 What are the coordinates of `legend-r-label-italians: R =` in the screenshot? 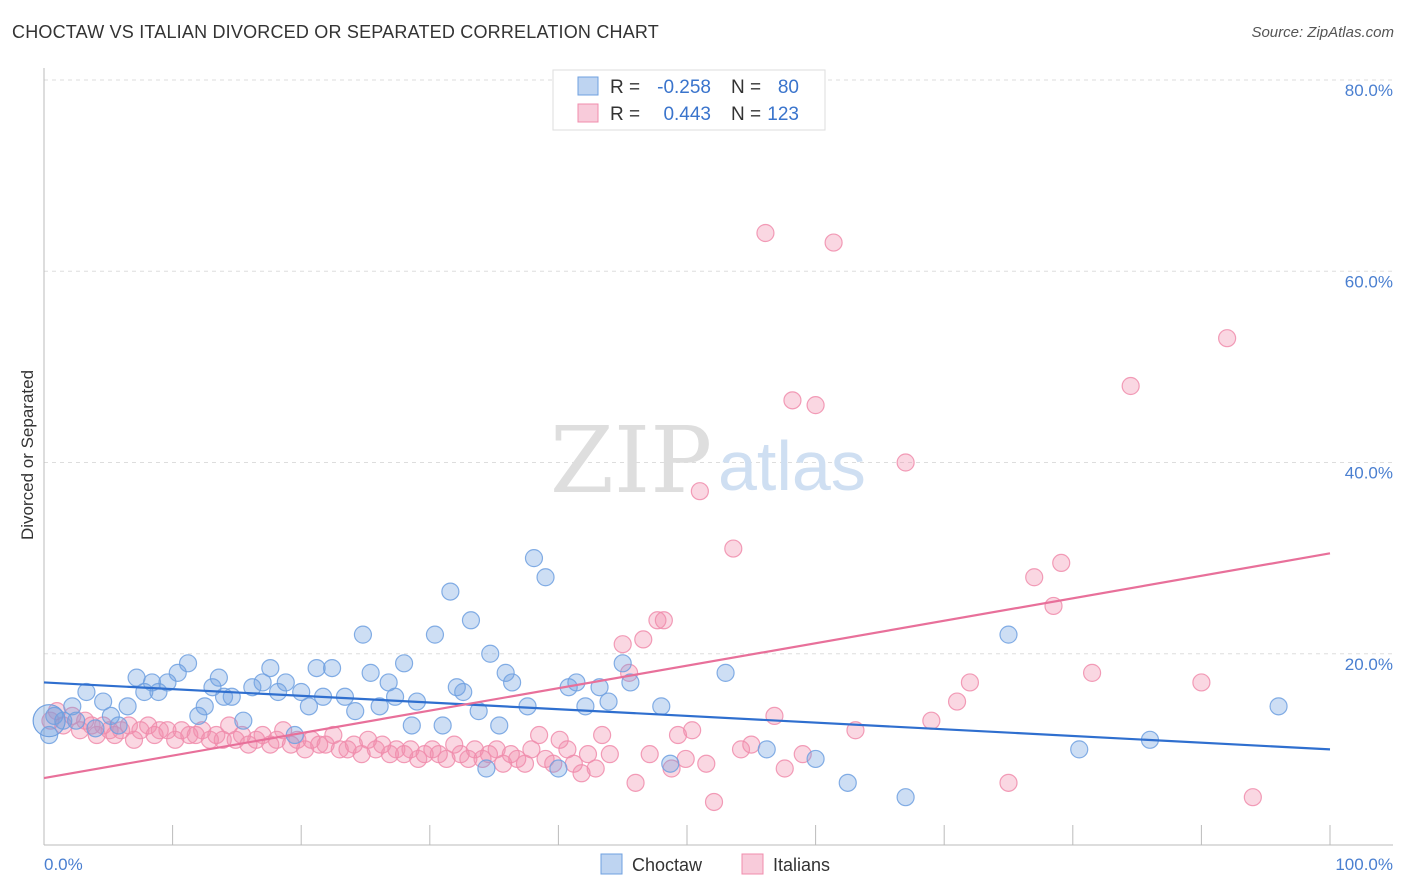 It's located at (625, 114).